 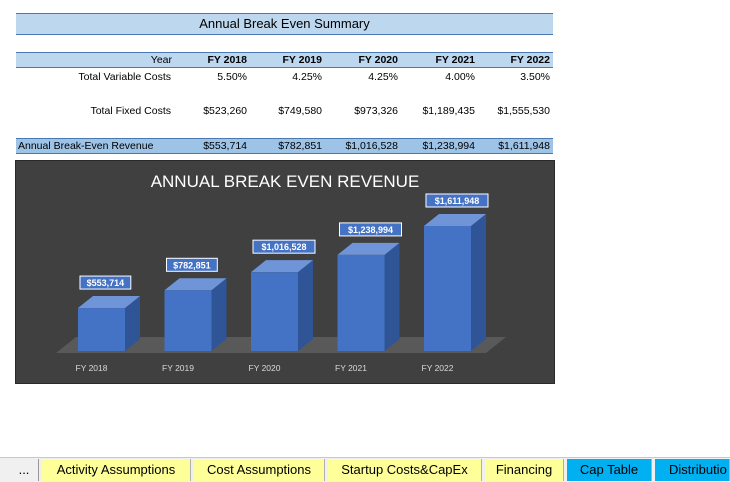 What do you see at coordinates (265, 368) in the screenshot?
I see `category-label: FY 2020` at bounding box center [265, 368].